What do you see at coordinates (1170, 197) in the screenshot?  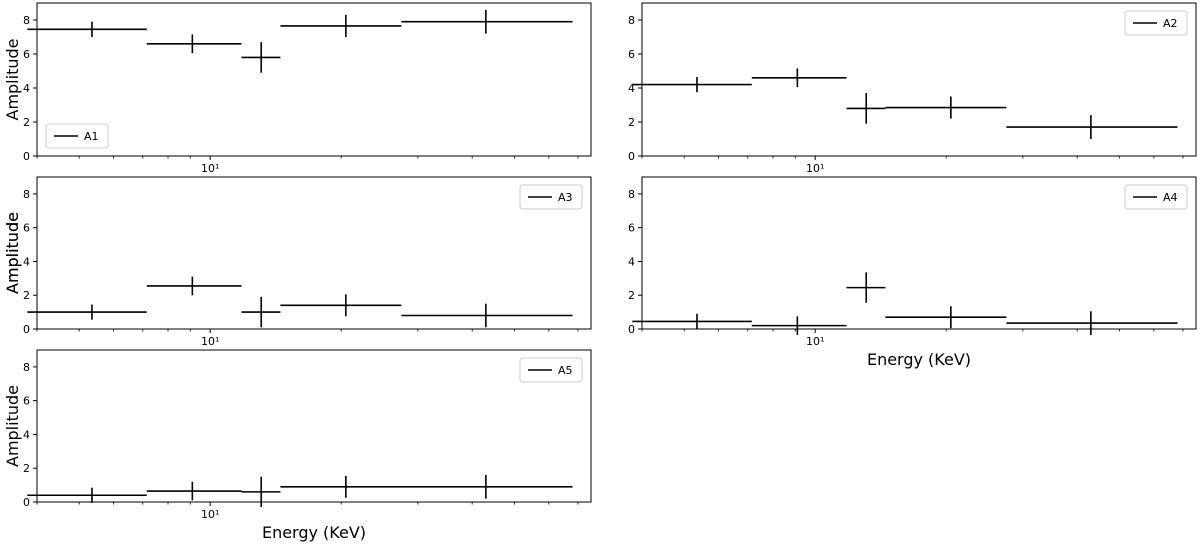 I see `legend-label: A4` at bounding box center [1170, 197].